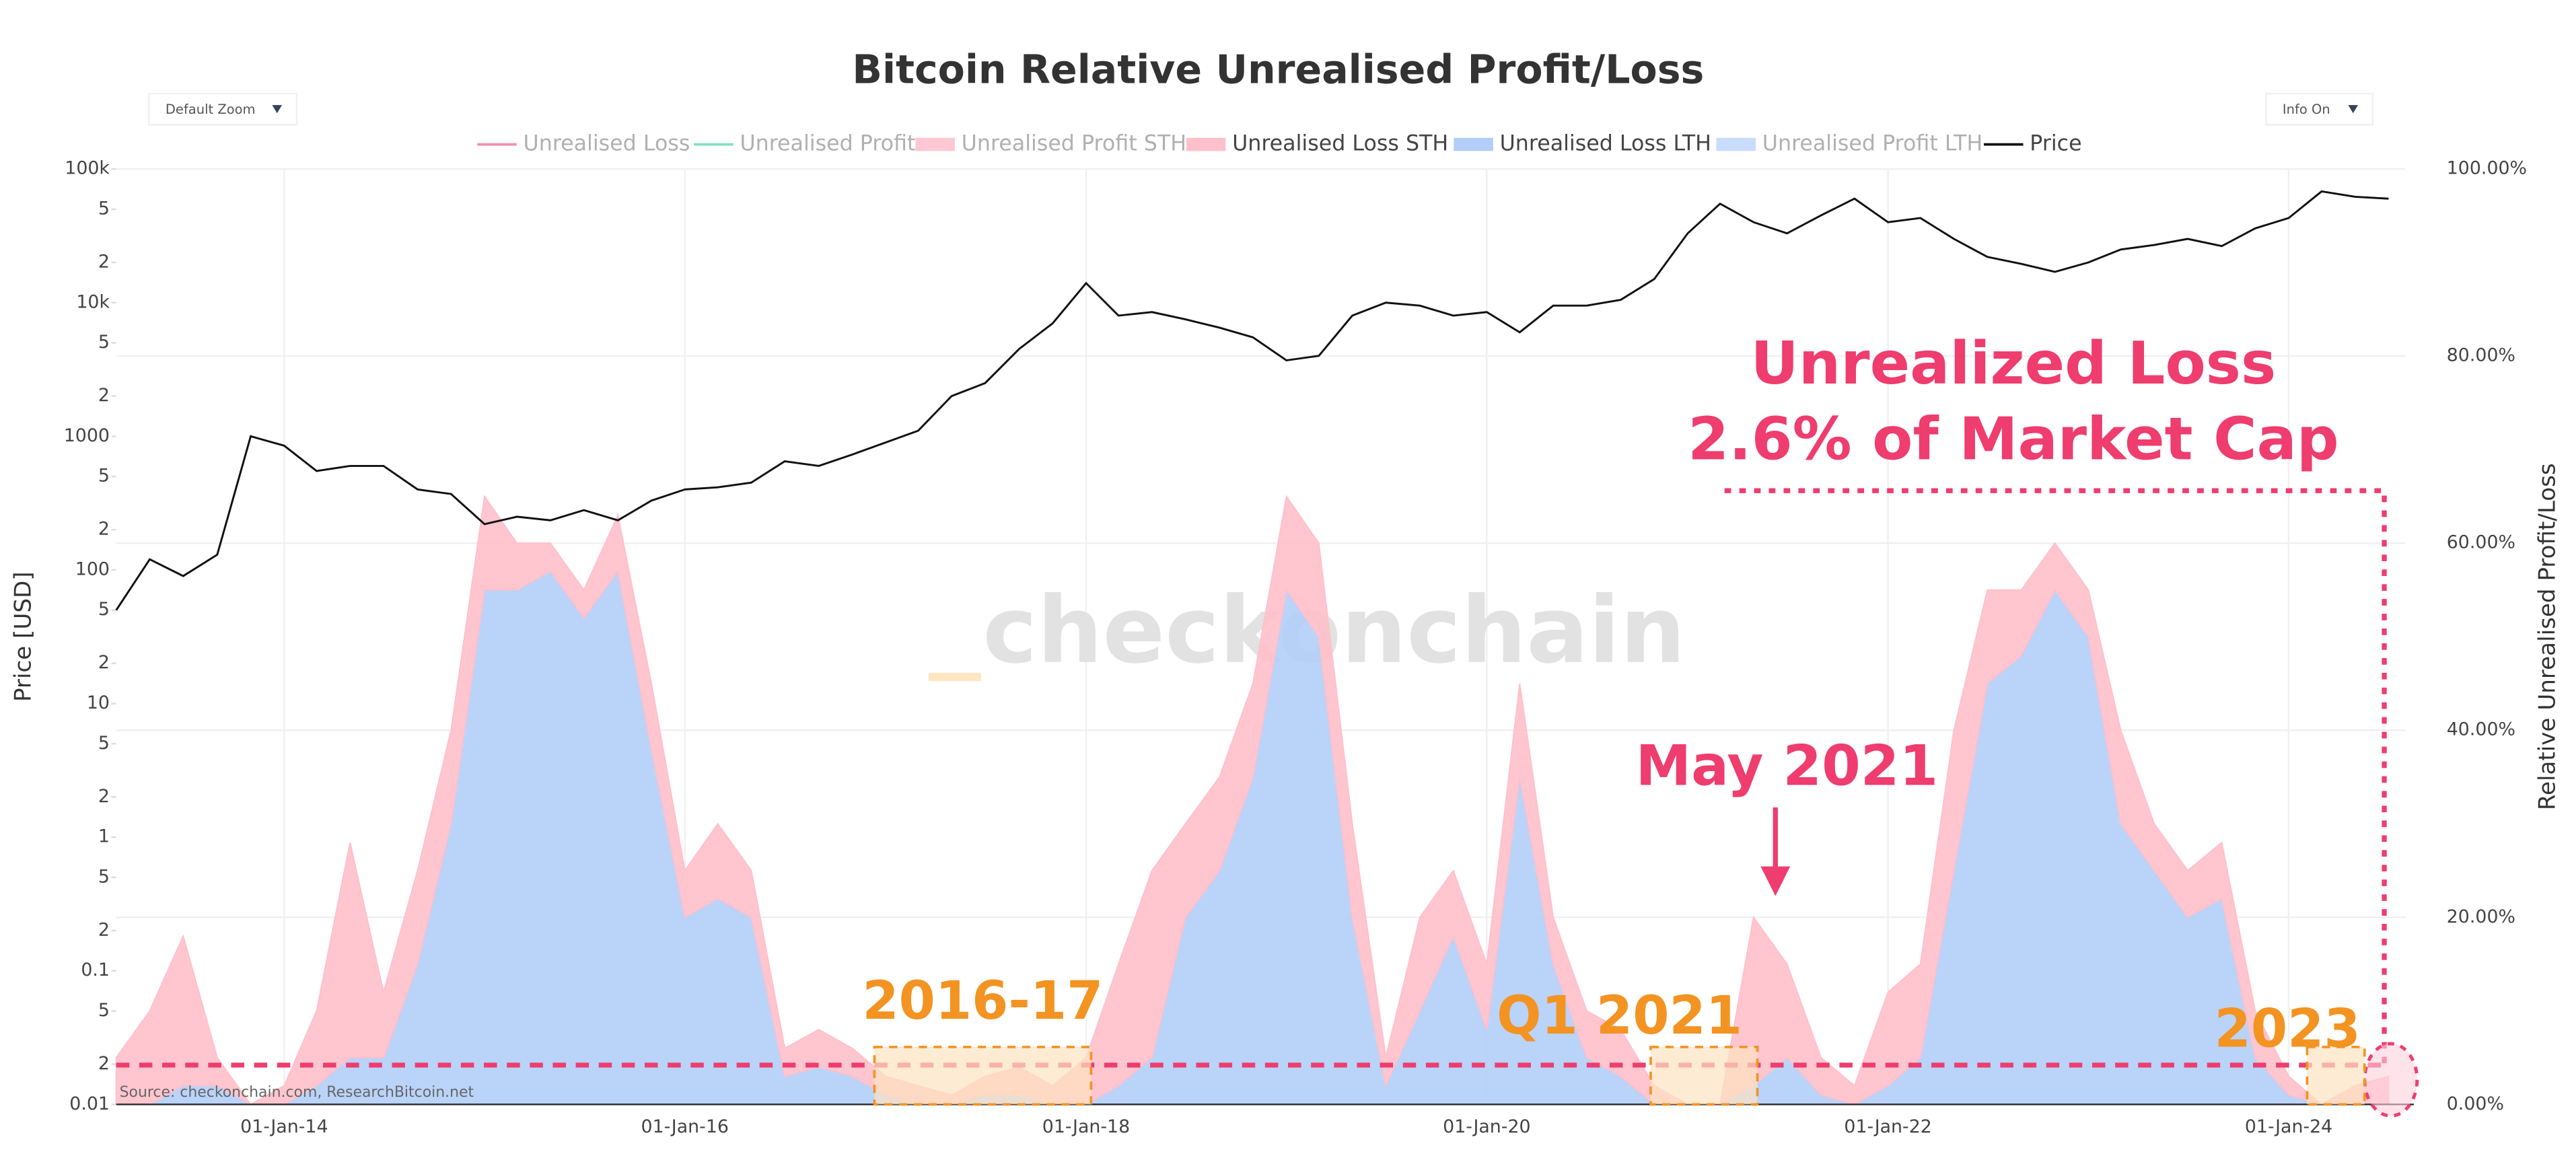 The image size is (2576, 1152). I want to click on y-tick-label: 100k, so click(87, 168).